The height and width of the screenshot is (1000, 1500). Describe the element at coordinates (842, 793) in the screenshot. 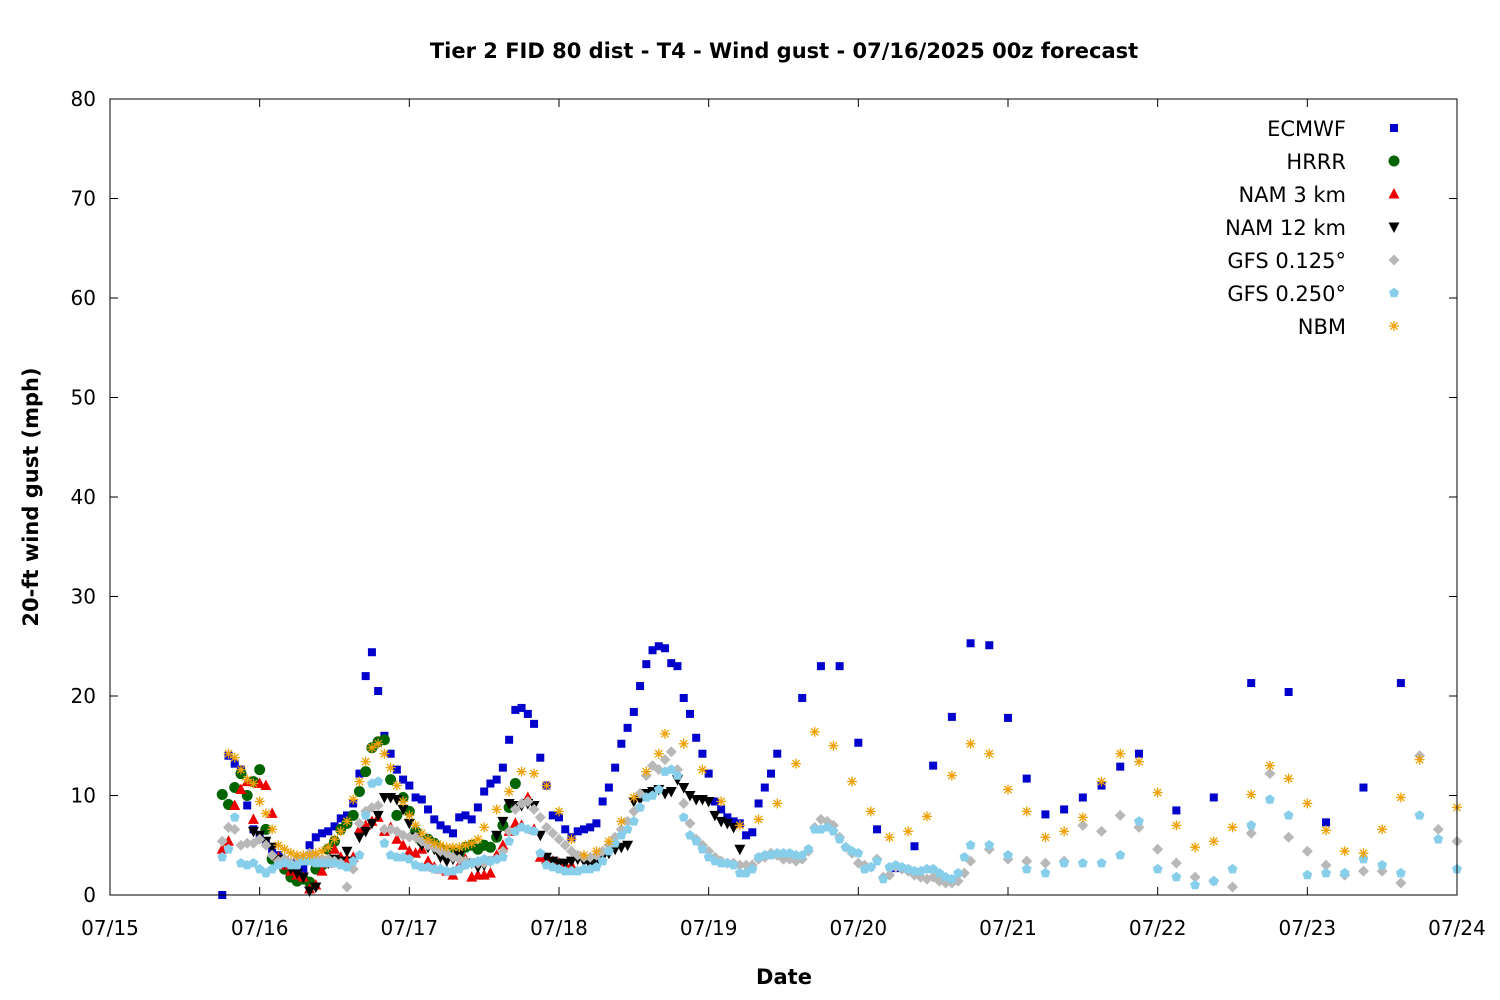

I see `series-star` at that location.